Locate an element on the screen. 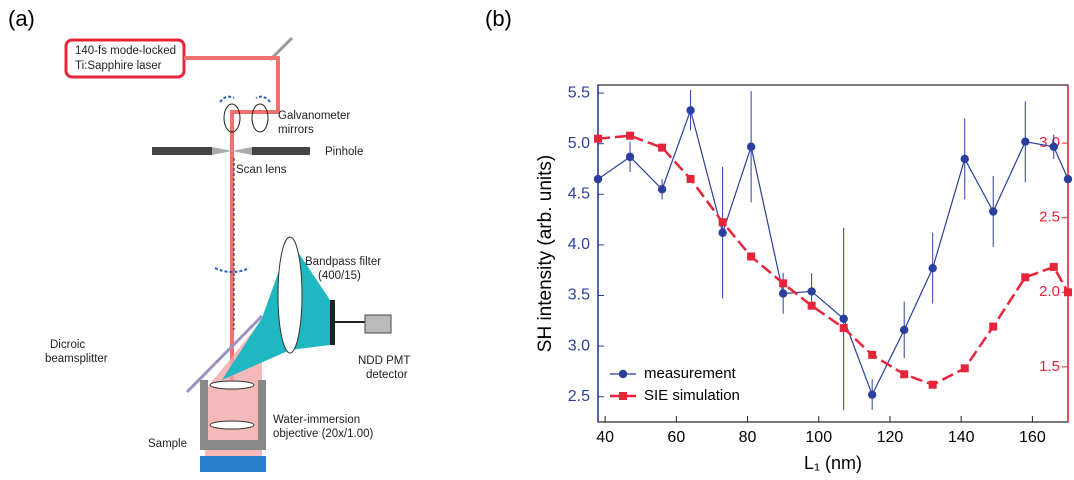 The width and height of the screenshot is (1074, 480). y-tick-label: 4.0 is located at coordinates (579, 244).